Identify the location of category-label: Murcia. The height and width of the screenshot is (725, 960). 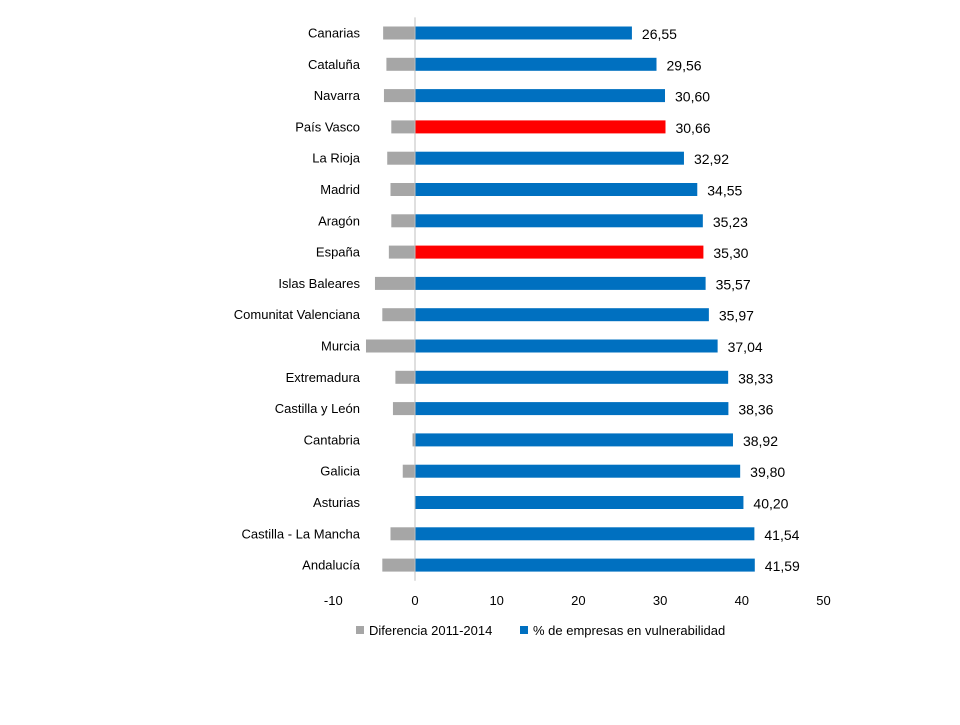
(341, 346).